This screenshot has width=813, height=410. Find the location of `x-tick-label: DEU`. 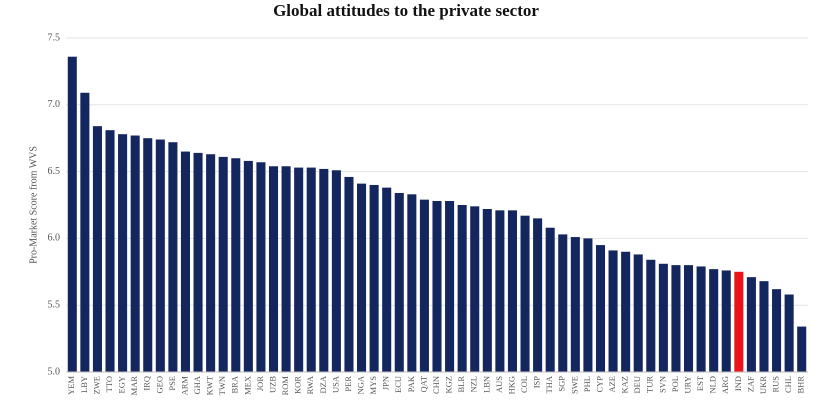

x-tick-label: DEU is located at coordinates (637, 384).